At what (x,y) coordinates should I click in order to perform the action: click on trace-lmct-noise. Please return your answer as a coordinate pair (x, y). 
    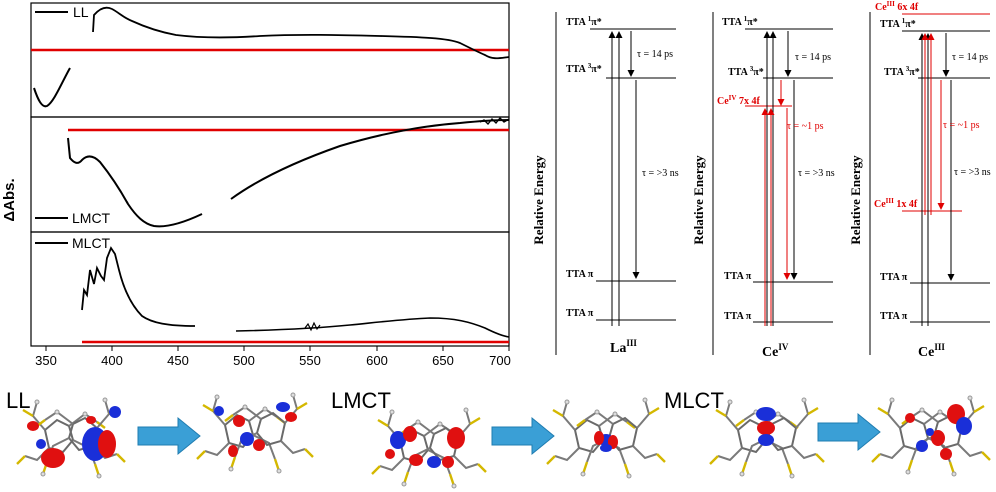
    Looking at the image, I should click on (494, 121).